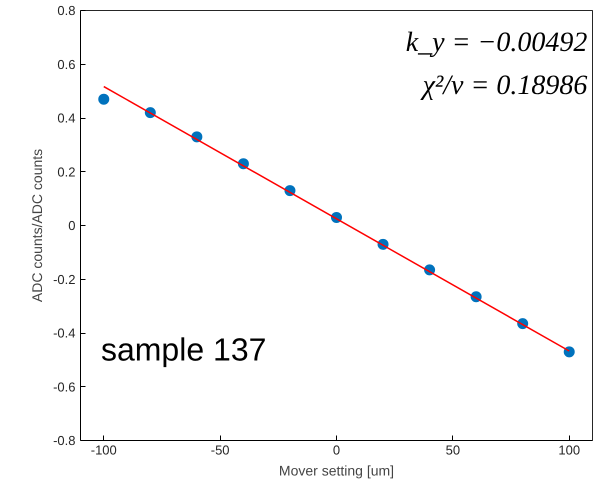  I want to click on y-tick-label: 0.6, so click(66, 64).